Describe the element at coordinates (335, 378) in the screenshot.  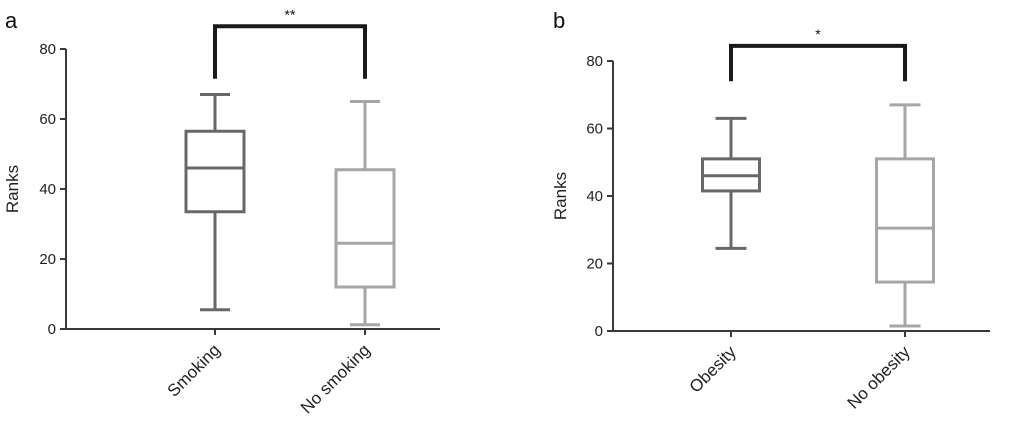
I see `x-tick-label: No smoking` at that location.